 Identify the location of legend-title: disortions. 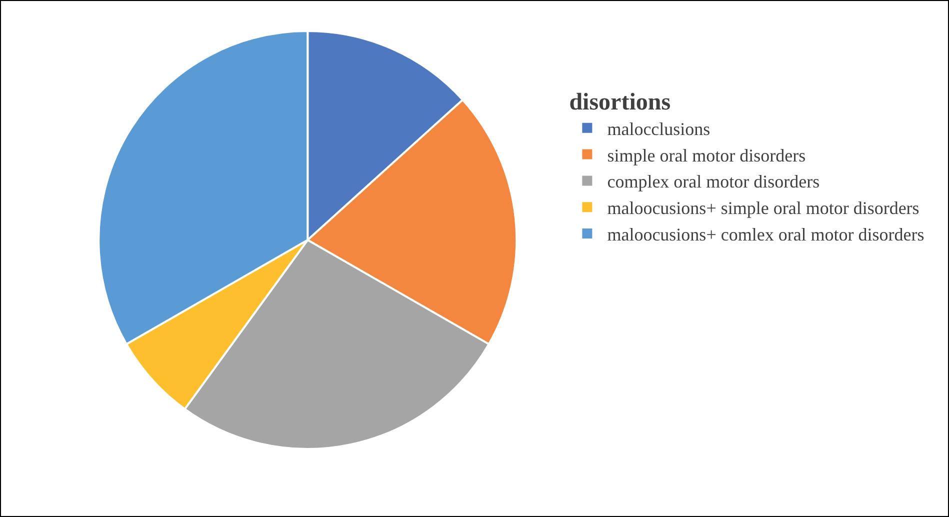
(620, 103).